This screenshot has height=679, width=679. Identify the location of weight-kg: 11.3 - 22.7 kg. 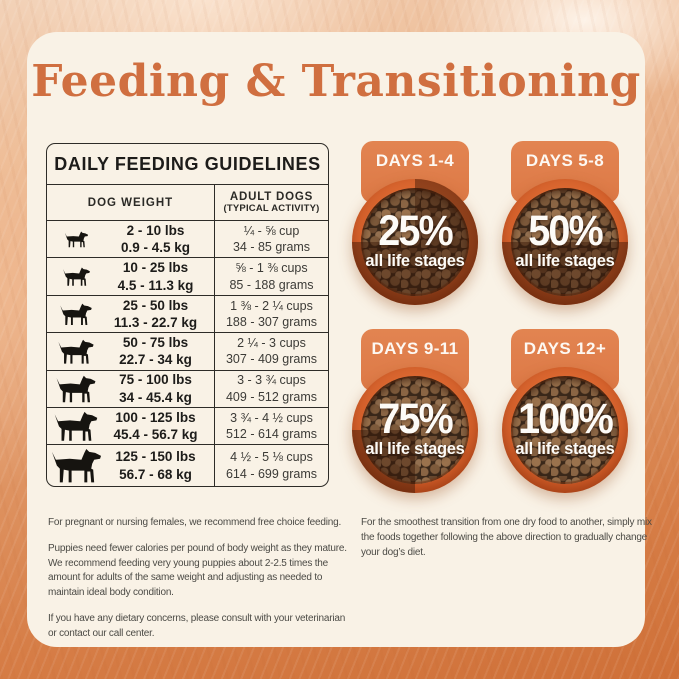
(155, 322).